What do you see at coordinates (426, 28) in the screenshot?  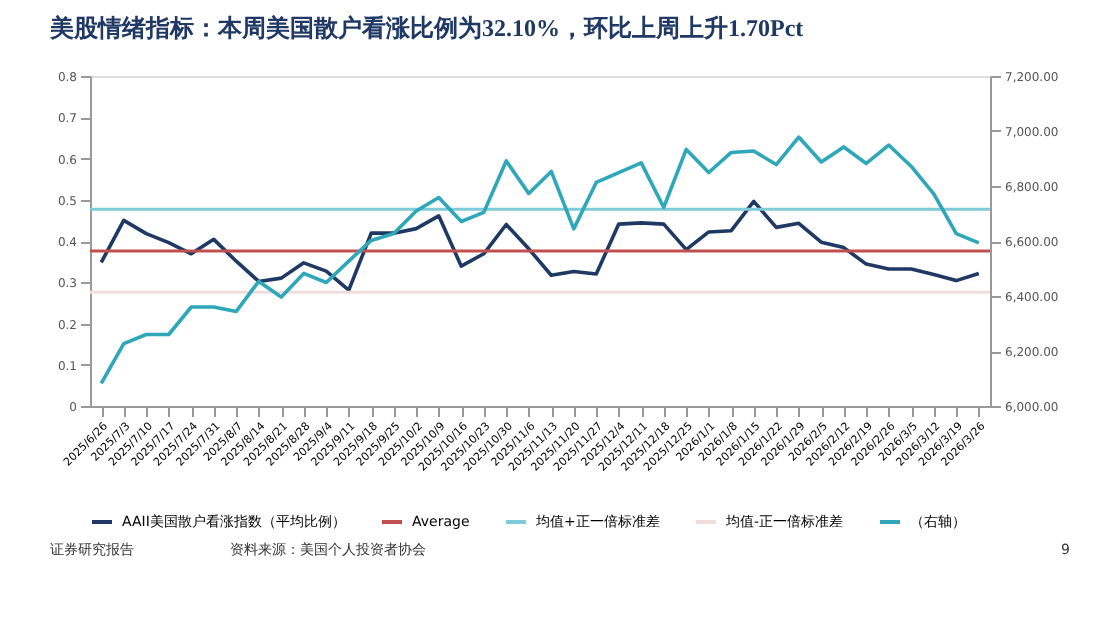 I see `chart-title: 美股情绪指标：本周美国散户看涨比例为32.10%，环比上周上升1.70Pct` at bounding box center [426, 28].